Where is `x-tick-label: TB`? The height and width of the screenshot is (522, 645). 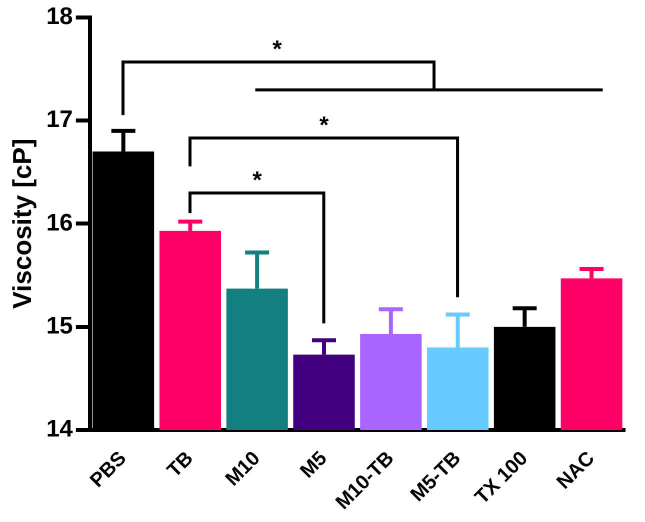 x-tick-label: TB is located at coordinates (180, 464).